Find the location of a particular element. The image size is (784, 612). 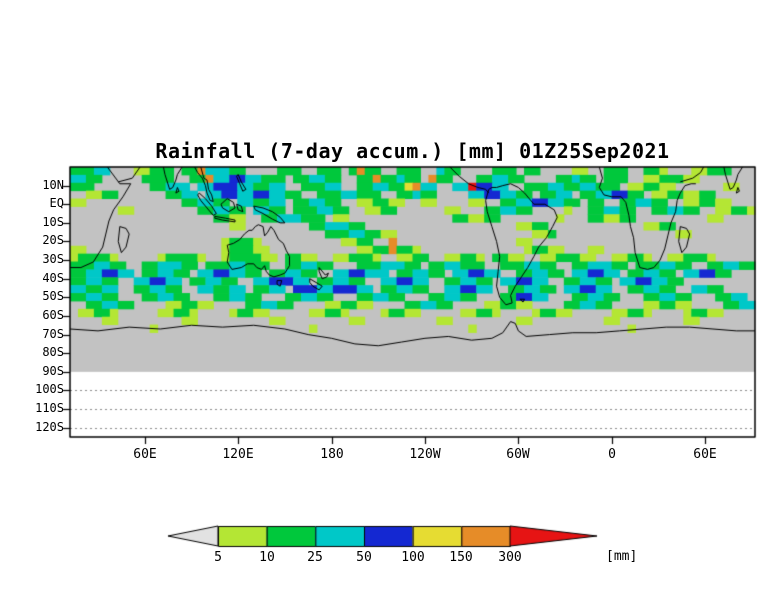

colorbar-unit-label: [mm] is located at coordinates (622, 556).